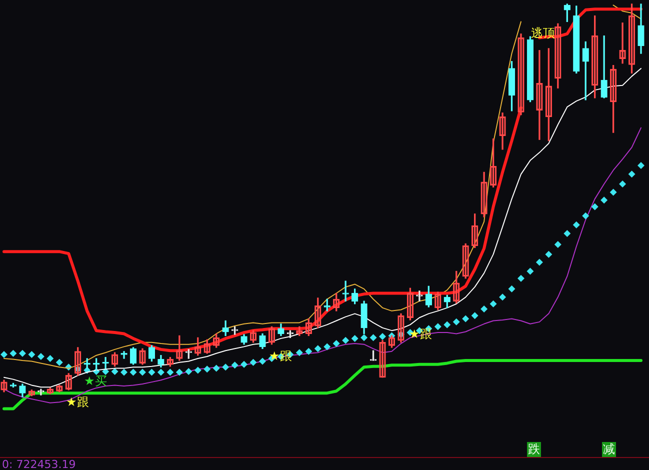 This screenshot has width=649, height=470. I want to click on text: 减, so click(609, 449).